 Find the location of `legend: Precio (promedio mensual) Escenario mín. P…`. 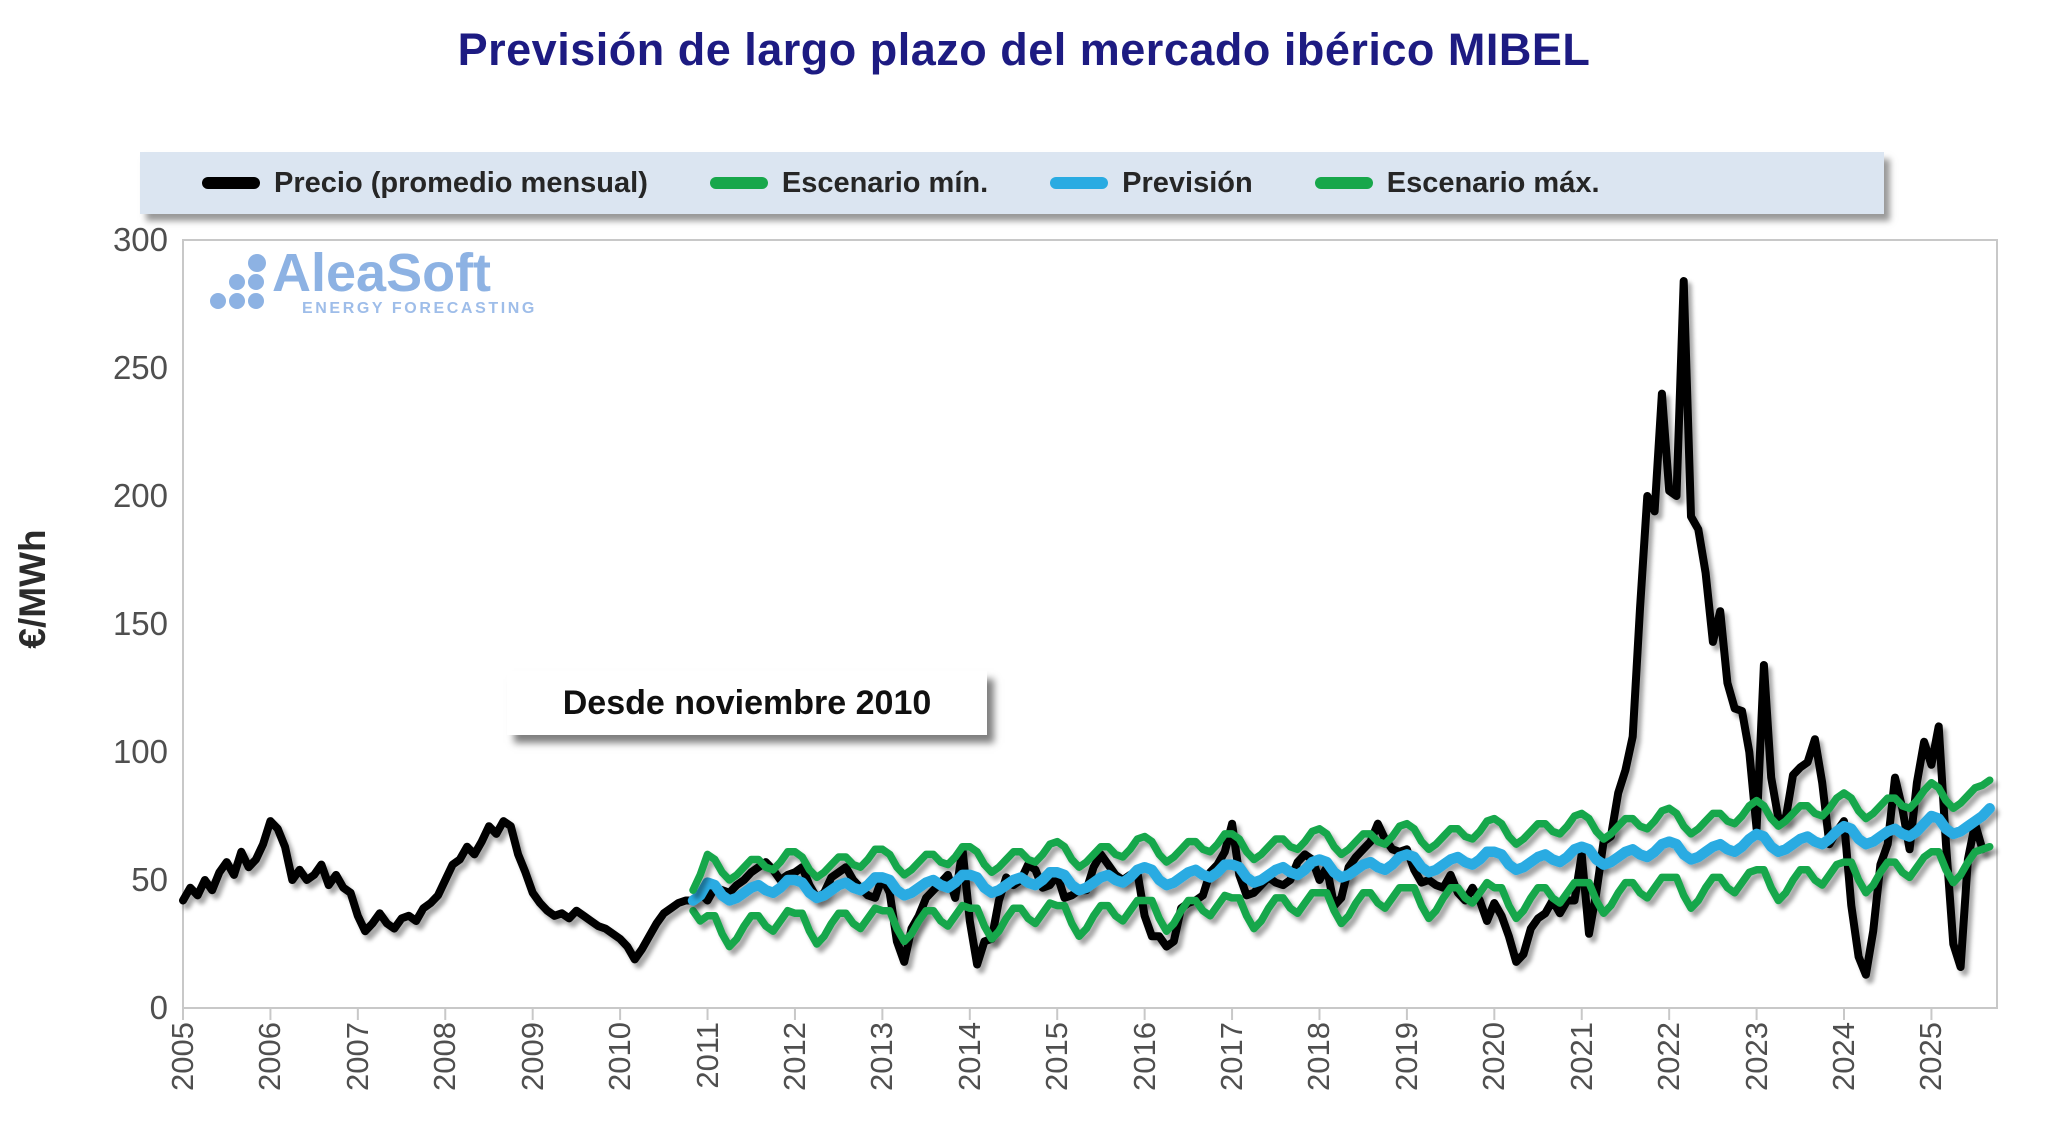

legend: Precio (promedio mensual) Escenario mín. P… is located at coordinates (1012, 183).